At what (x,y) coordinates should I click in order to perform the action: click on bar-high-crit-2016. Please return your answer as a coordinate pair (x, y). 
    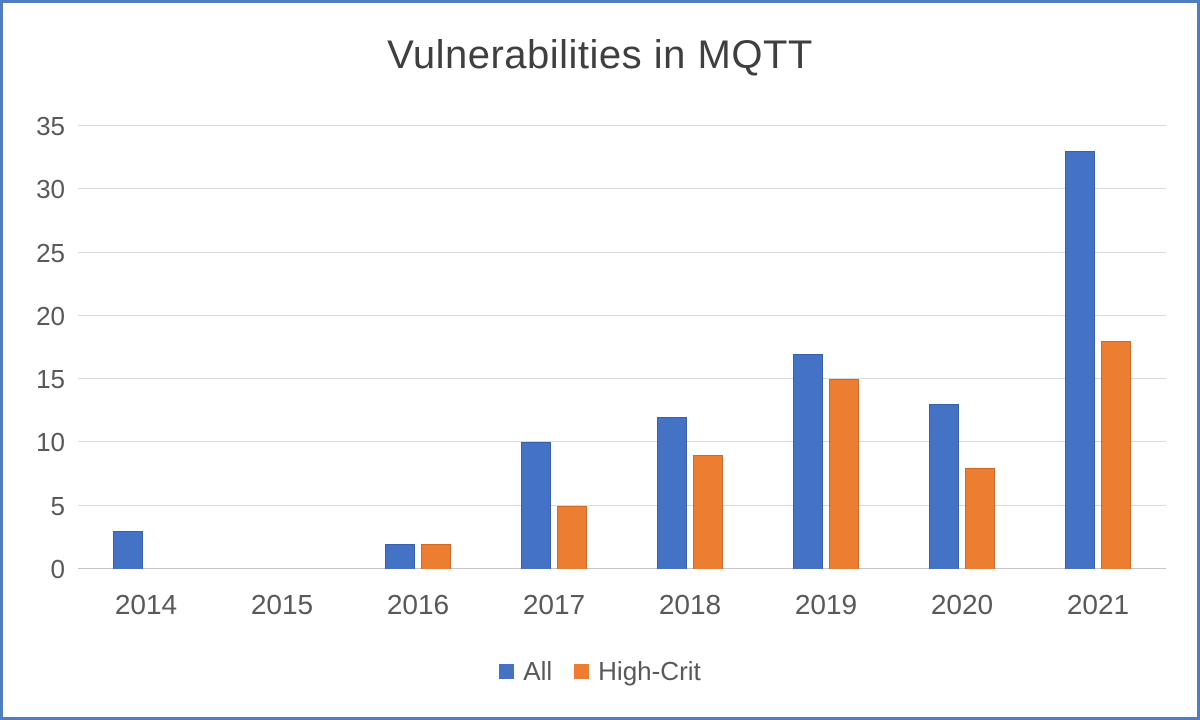
    Looking at the image, I should click on (436, 556).